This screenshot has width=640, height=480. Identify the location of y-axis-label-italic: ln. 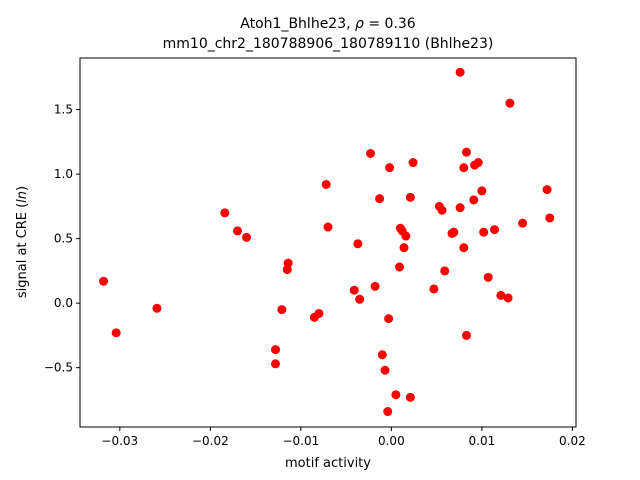
(22, 197).